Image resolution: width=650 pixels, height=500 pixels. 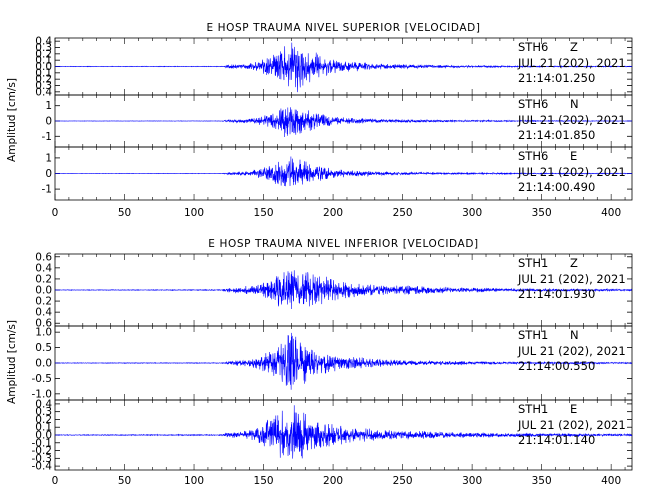 I want to click on time-label: 21:14:00.550, so click(x=556, y=366).